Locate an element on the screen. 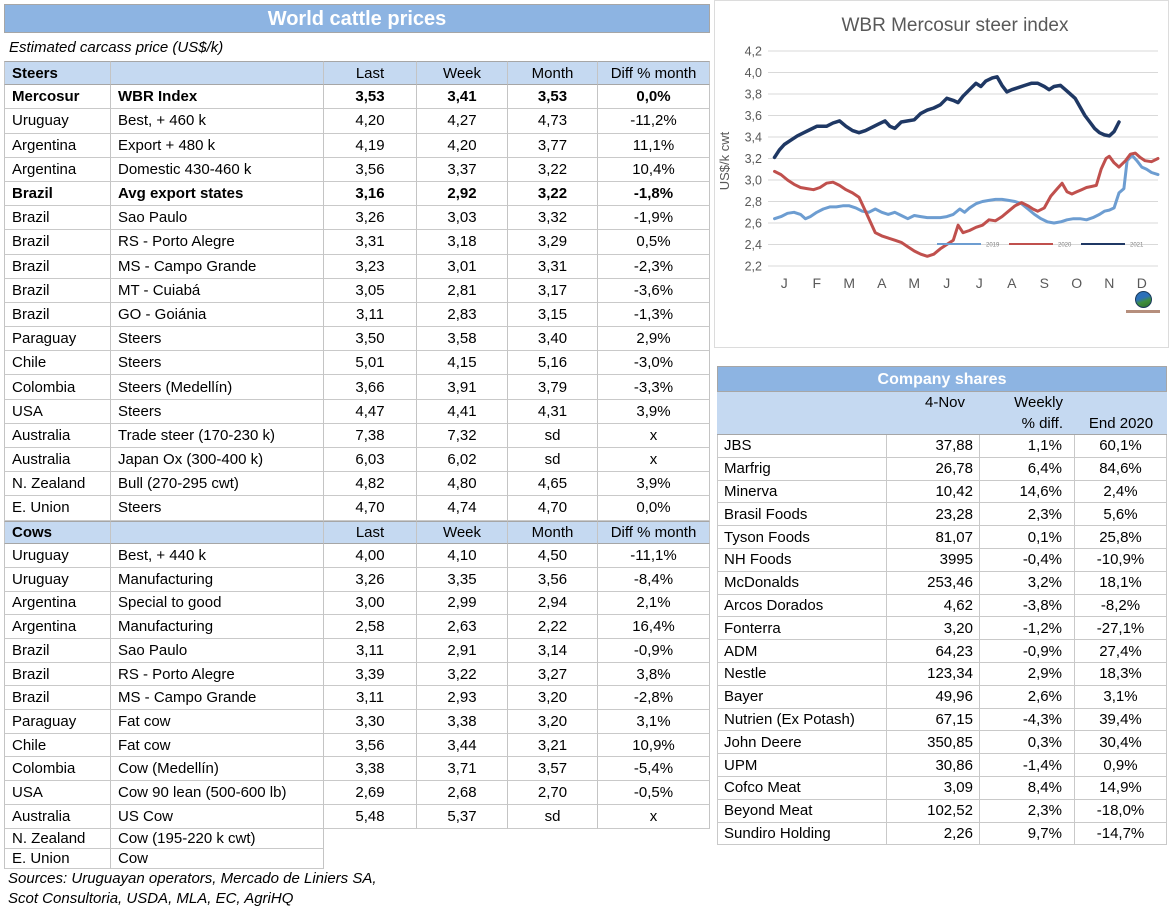  section-header-spacer is located at coordinates (217, 532).